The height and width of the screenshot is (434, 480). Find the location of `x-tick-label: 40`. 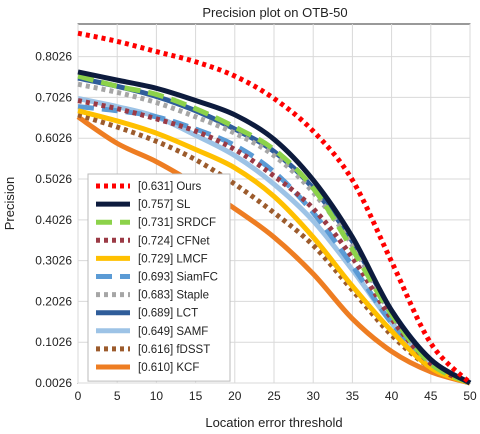

x-tick-label: 40 is located at coordinates (392, 396).